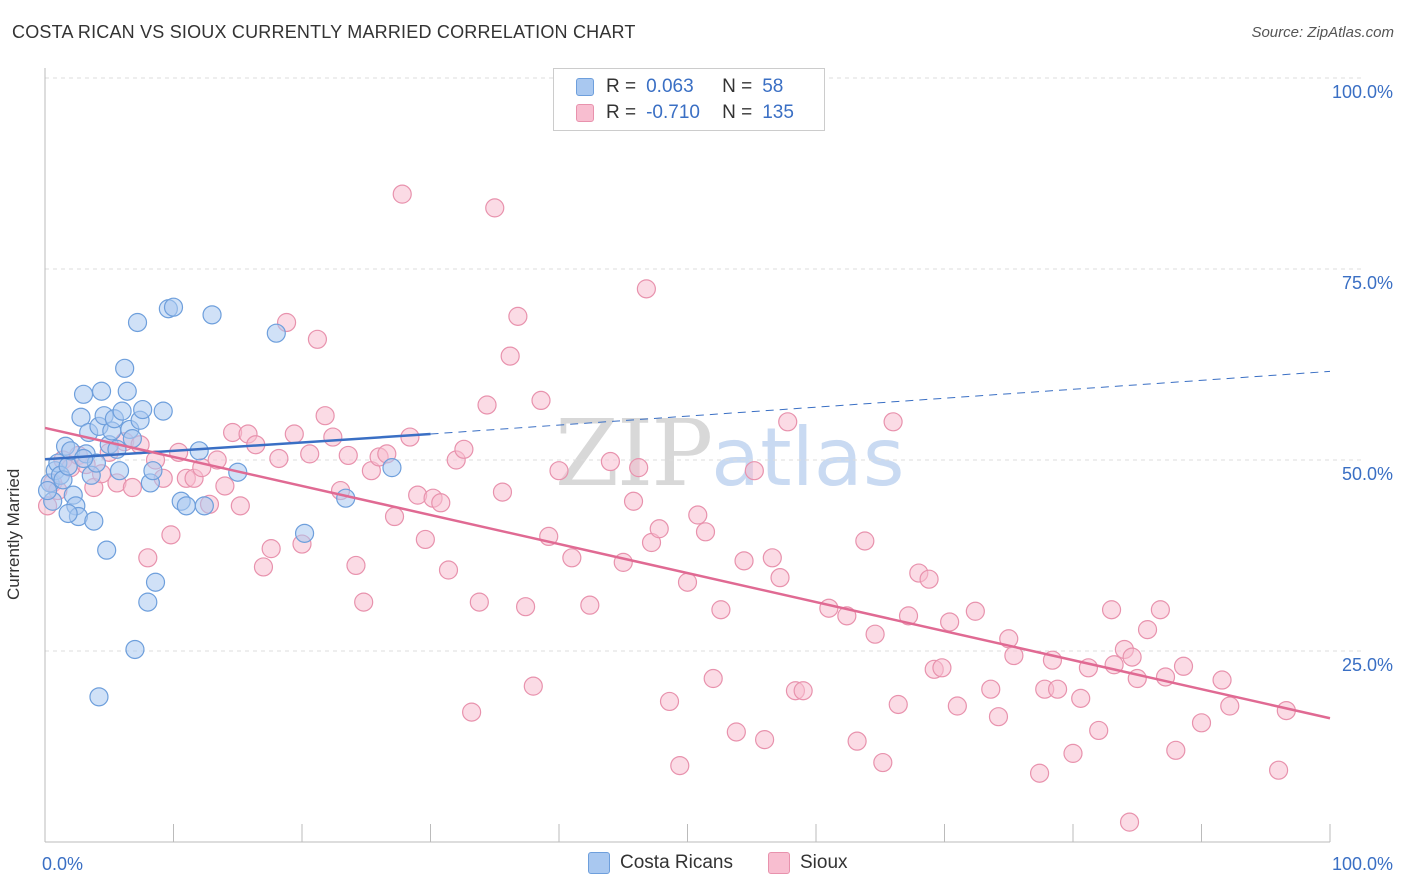 This screenshot has width=1406, height=892. Describe the element at coordinates (1322, 32) in the screenshot. I see `source-label: Source: ZipAtlas.com` at that location.